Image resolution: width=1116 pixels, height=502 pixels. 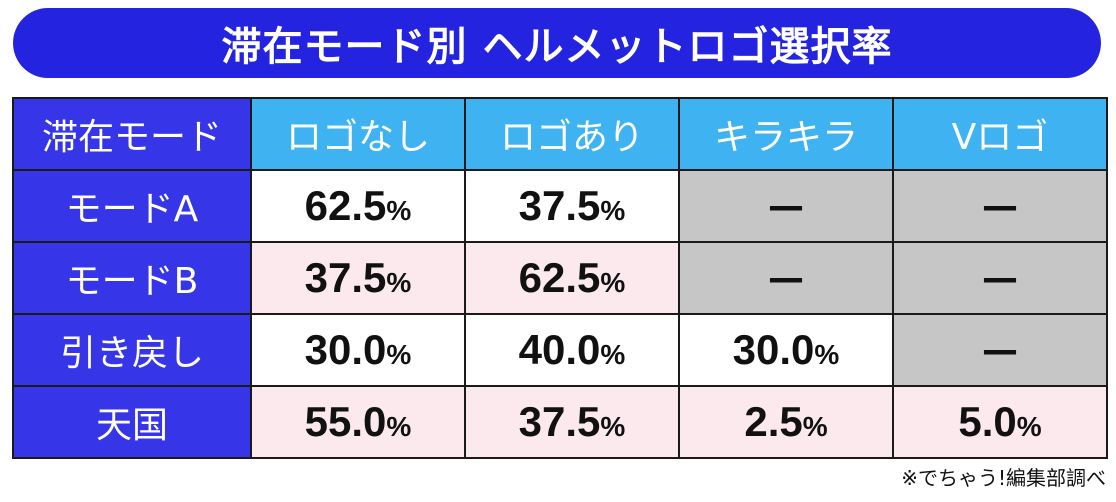 I want to click on table-cell: 5.0%, so click(x=1000, y=422).